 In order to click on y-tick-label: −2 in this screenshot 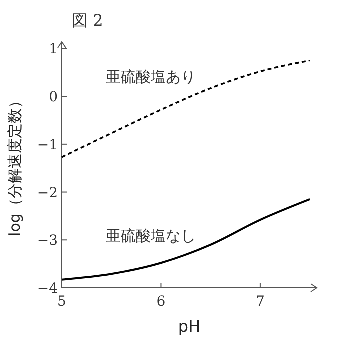, I will do `click(47, 193)`.